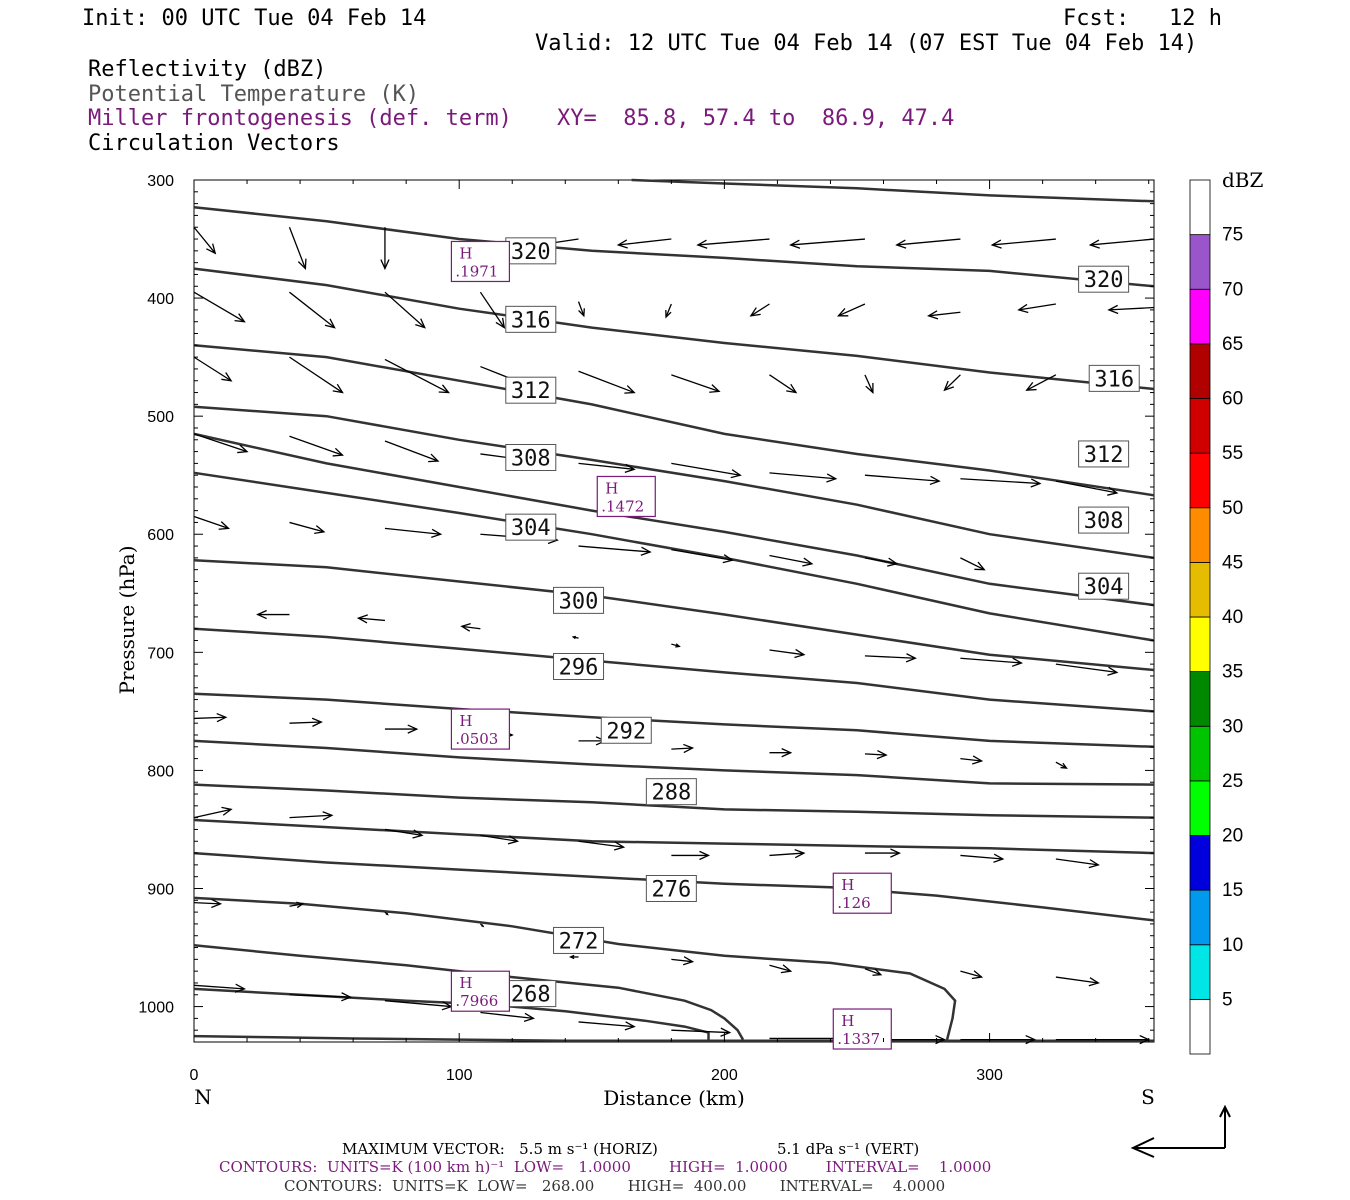 The width and height of the screenshot is (1350, 1200). I want to click on colorbar-label: 50, so click(1232, 508).